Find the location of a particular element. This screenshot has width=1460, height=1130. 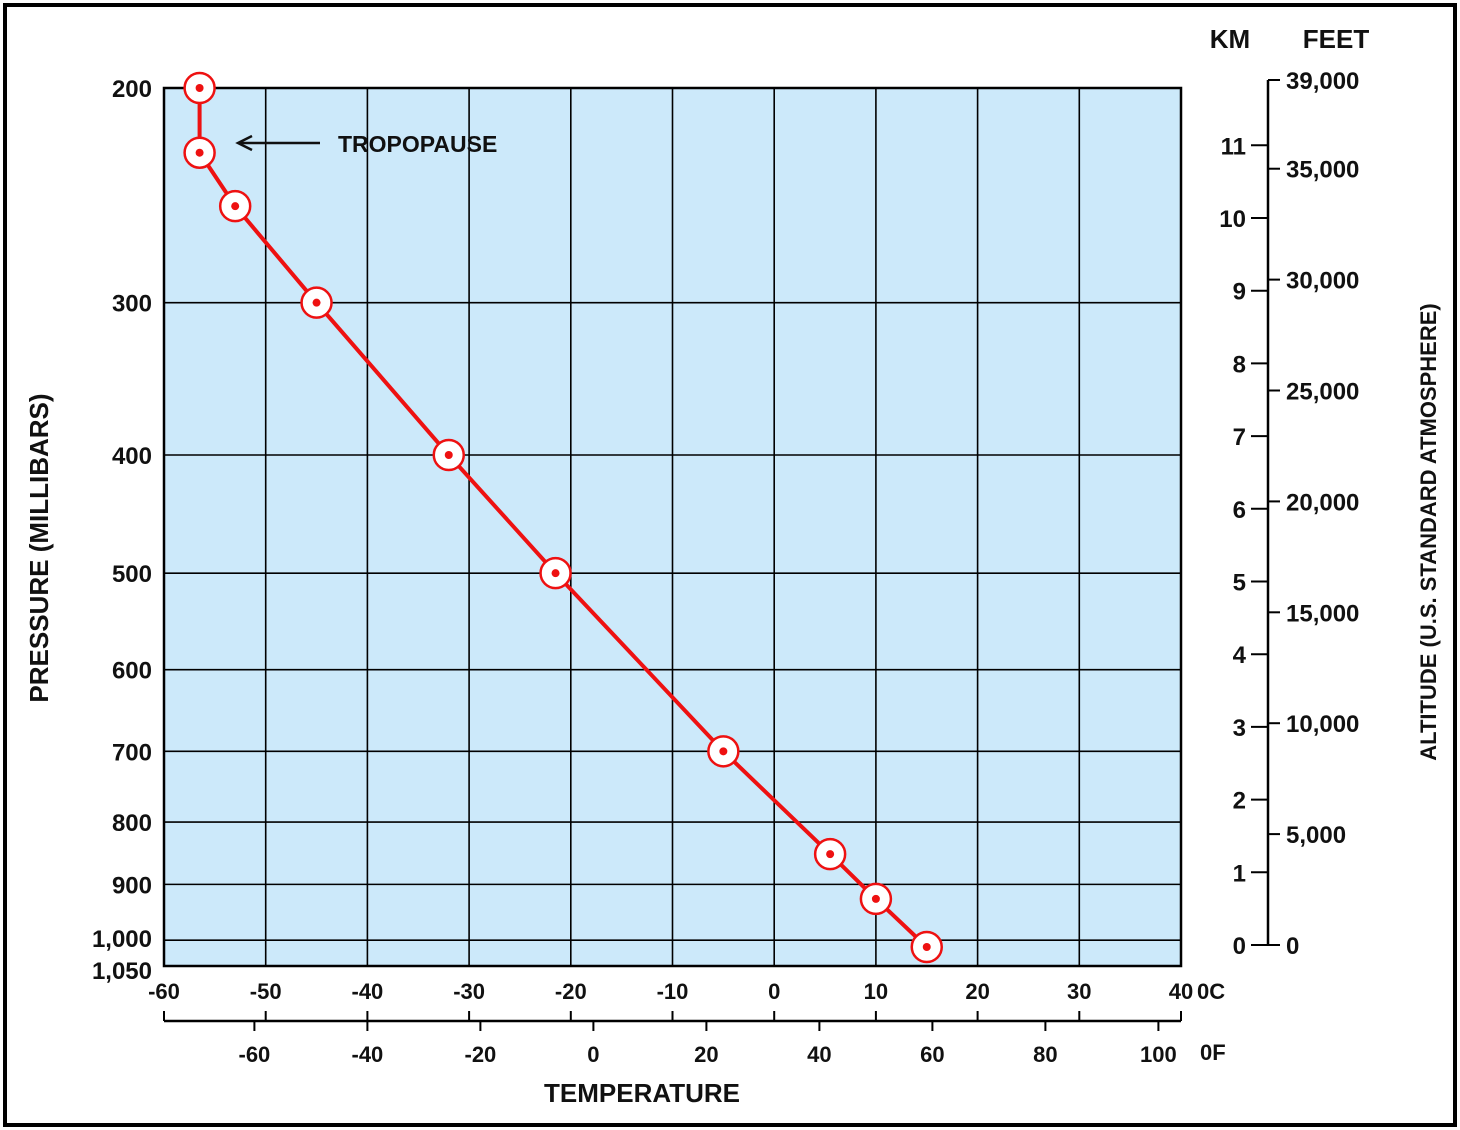

fahrenheit-tick-label: 80 is located at coordinates (1045, 1054).